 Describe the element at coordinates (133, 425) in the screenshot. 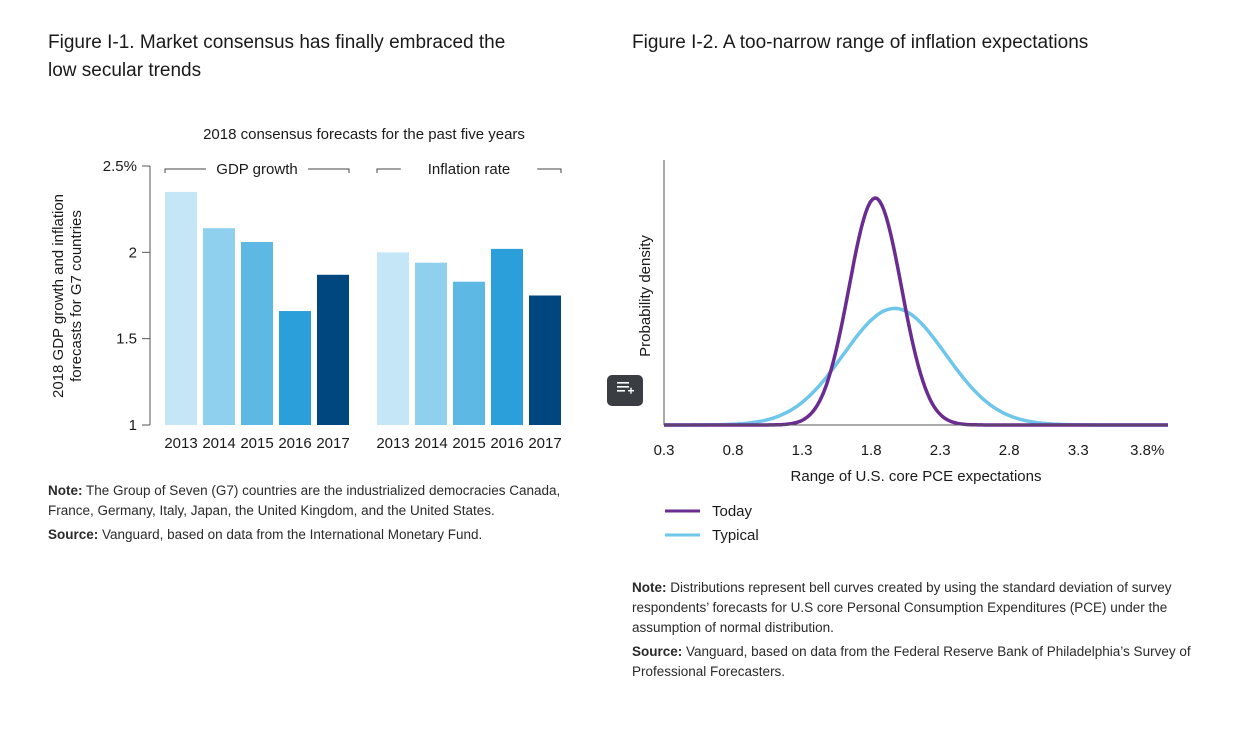

I see `y-tick-label: 1` at that location.